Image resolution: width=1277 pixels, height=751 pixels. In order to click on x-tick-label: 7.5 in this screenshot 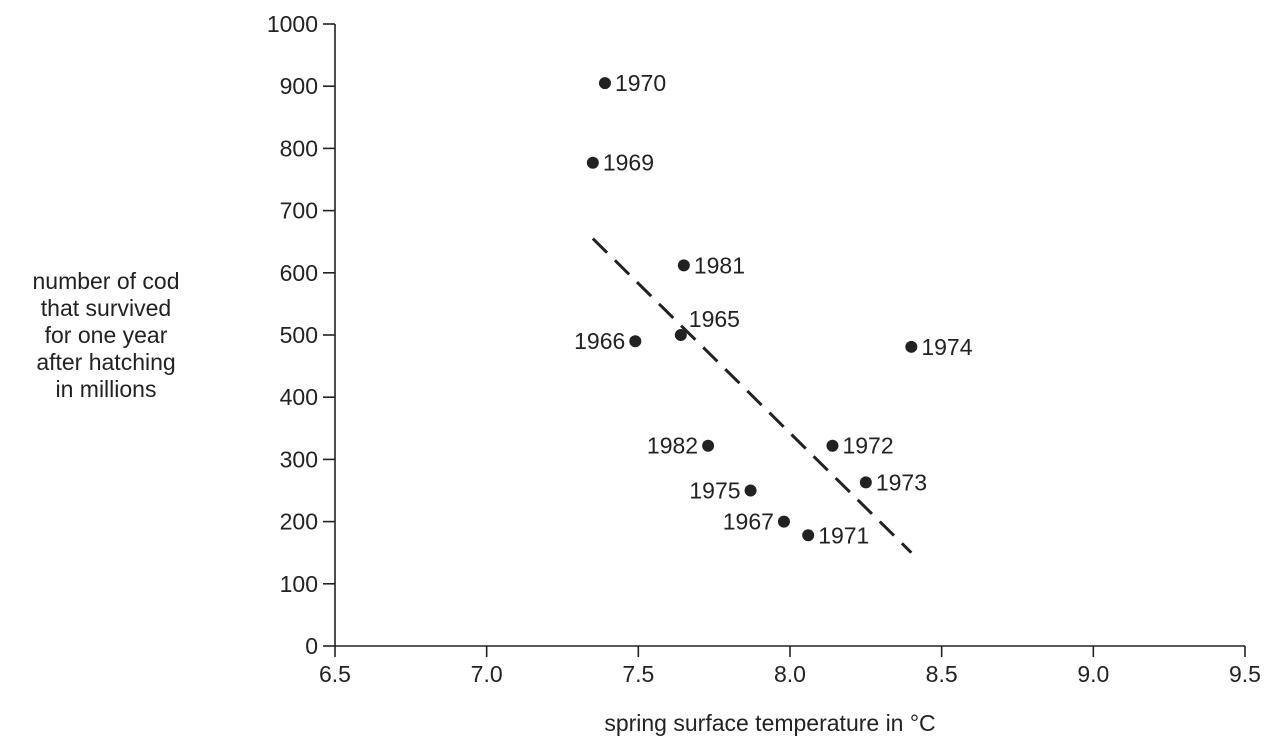, I will do `click(638, 674)`.